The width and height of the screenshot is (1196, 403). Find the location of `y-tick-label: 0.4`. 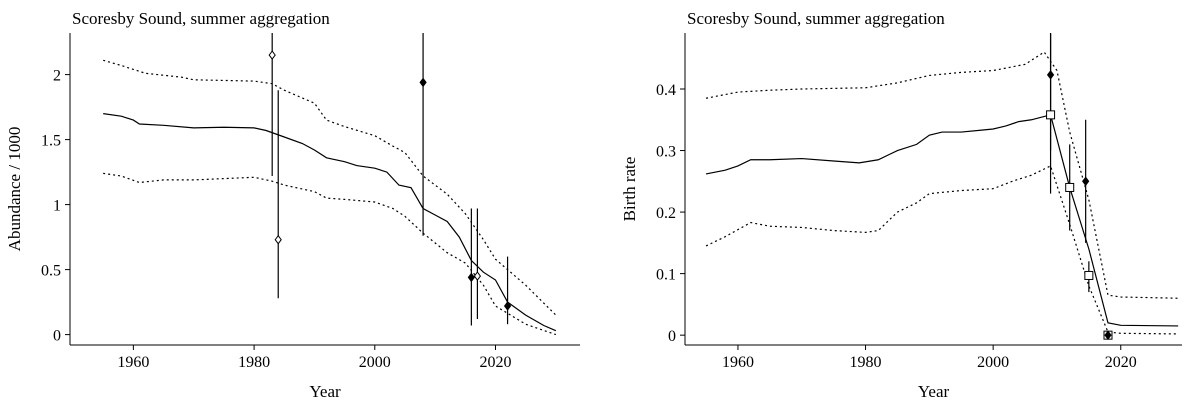

y-tick-label: 0.4 is located at coordinates (666, 90).